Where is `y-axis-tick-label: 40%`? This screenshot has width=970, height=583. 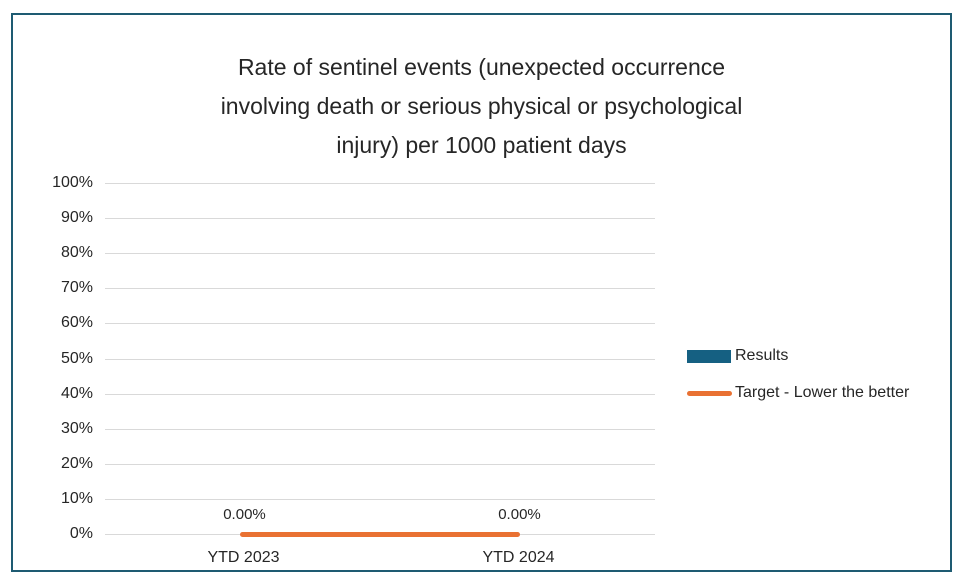
y-axis-tick-label: 40% is located at coordinates (76, 393).